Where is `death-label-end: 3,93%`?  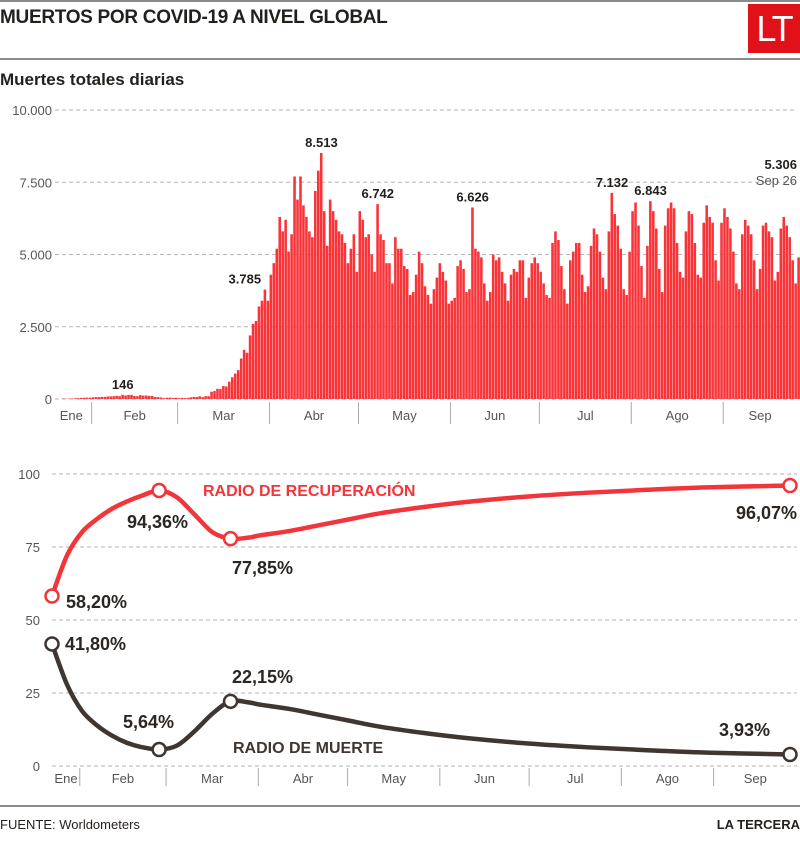
death-label-end: 3,93% is located at coordinates (744, 730).